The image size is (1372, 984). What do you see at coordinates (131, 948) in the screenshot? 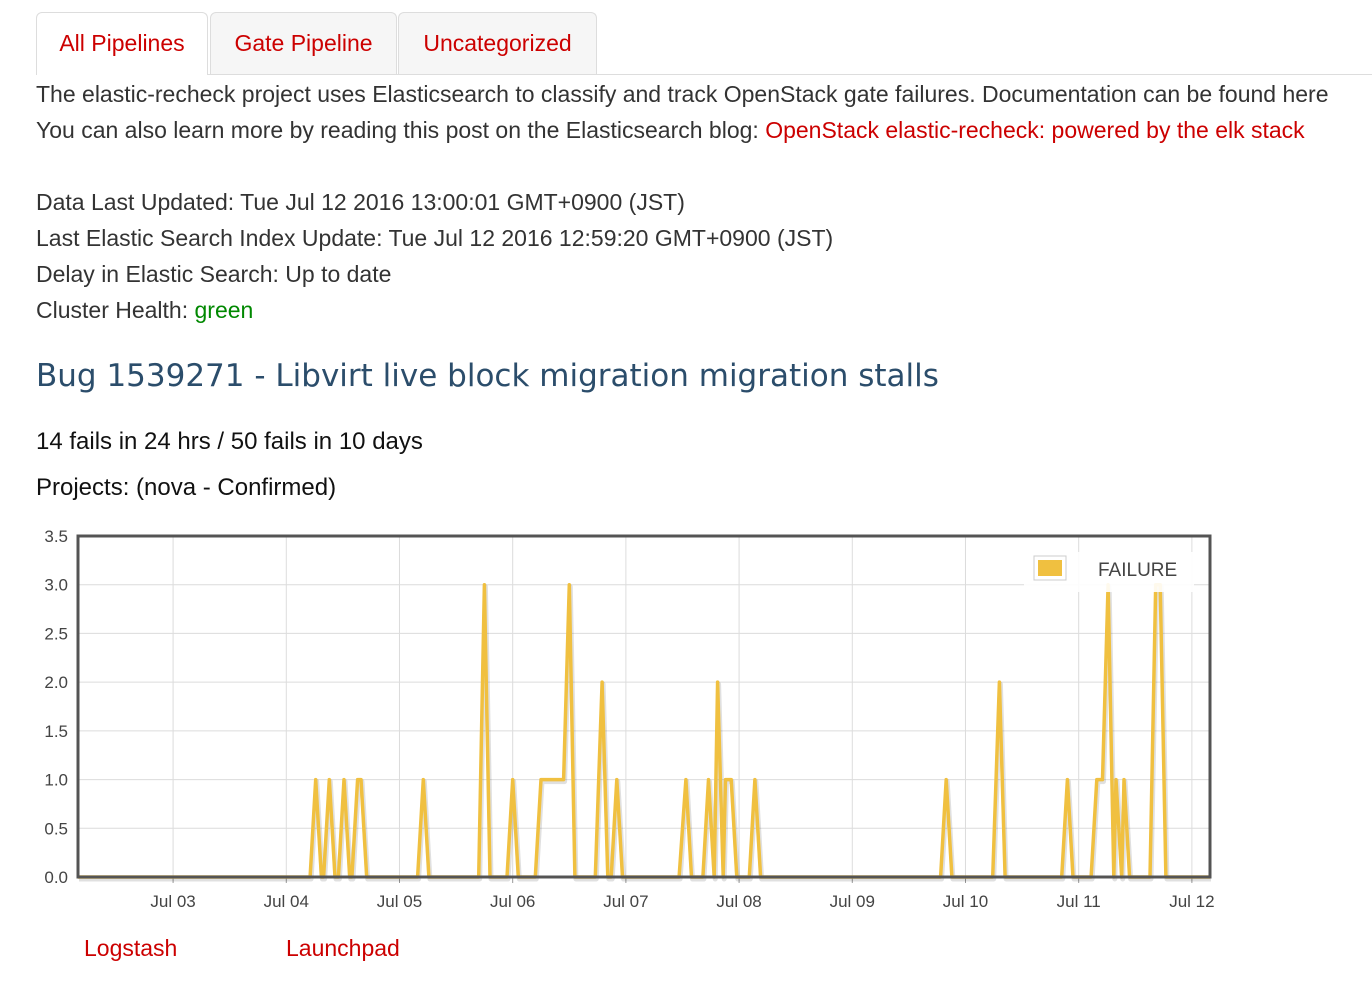
I see `logstash-link: Logstash` at bounding box center [131, 948].